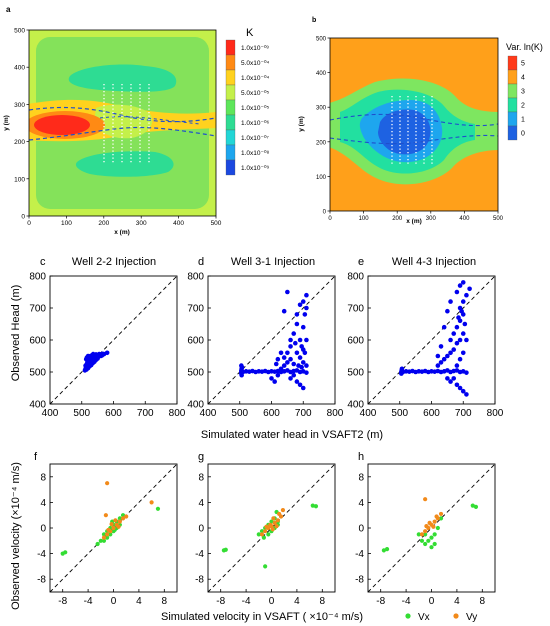 Image resolution: width=550 pixels, height=626 pixels. Describe the element at coordinates (361, 262) in the screenshot. I see `panel-label-e: e` at that location.